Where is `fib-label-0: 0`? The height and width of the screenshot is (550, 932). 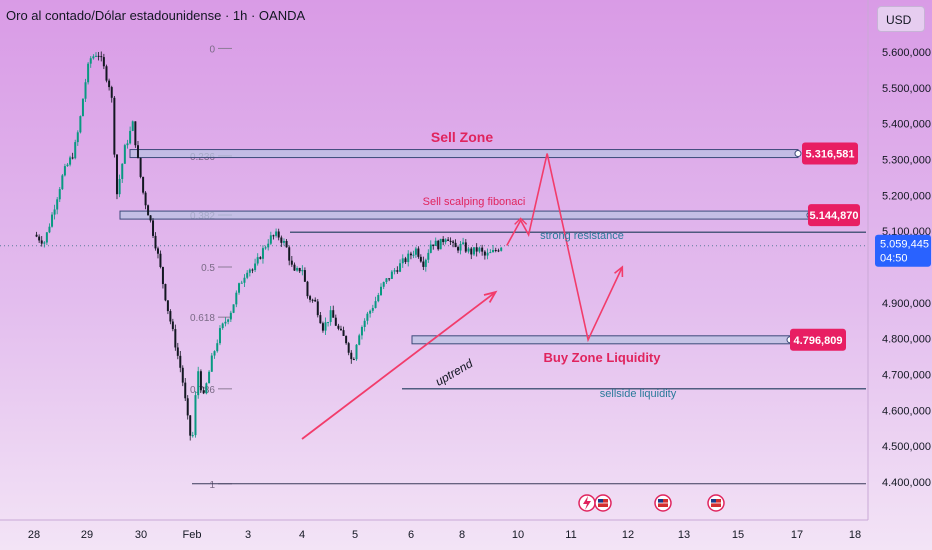
fib-label-0: 0 is located at coordinates (212, 49).